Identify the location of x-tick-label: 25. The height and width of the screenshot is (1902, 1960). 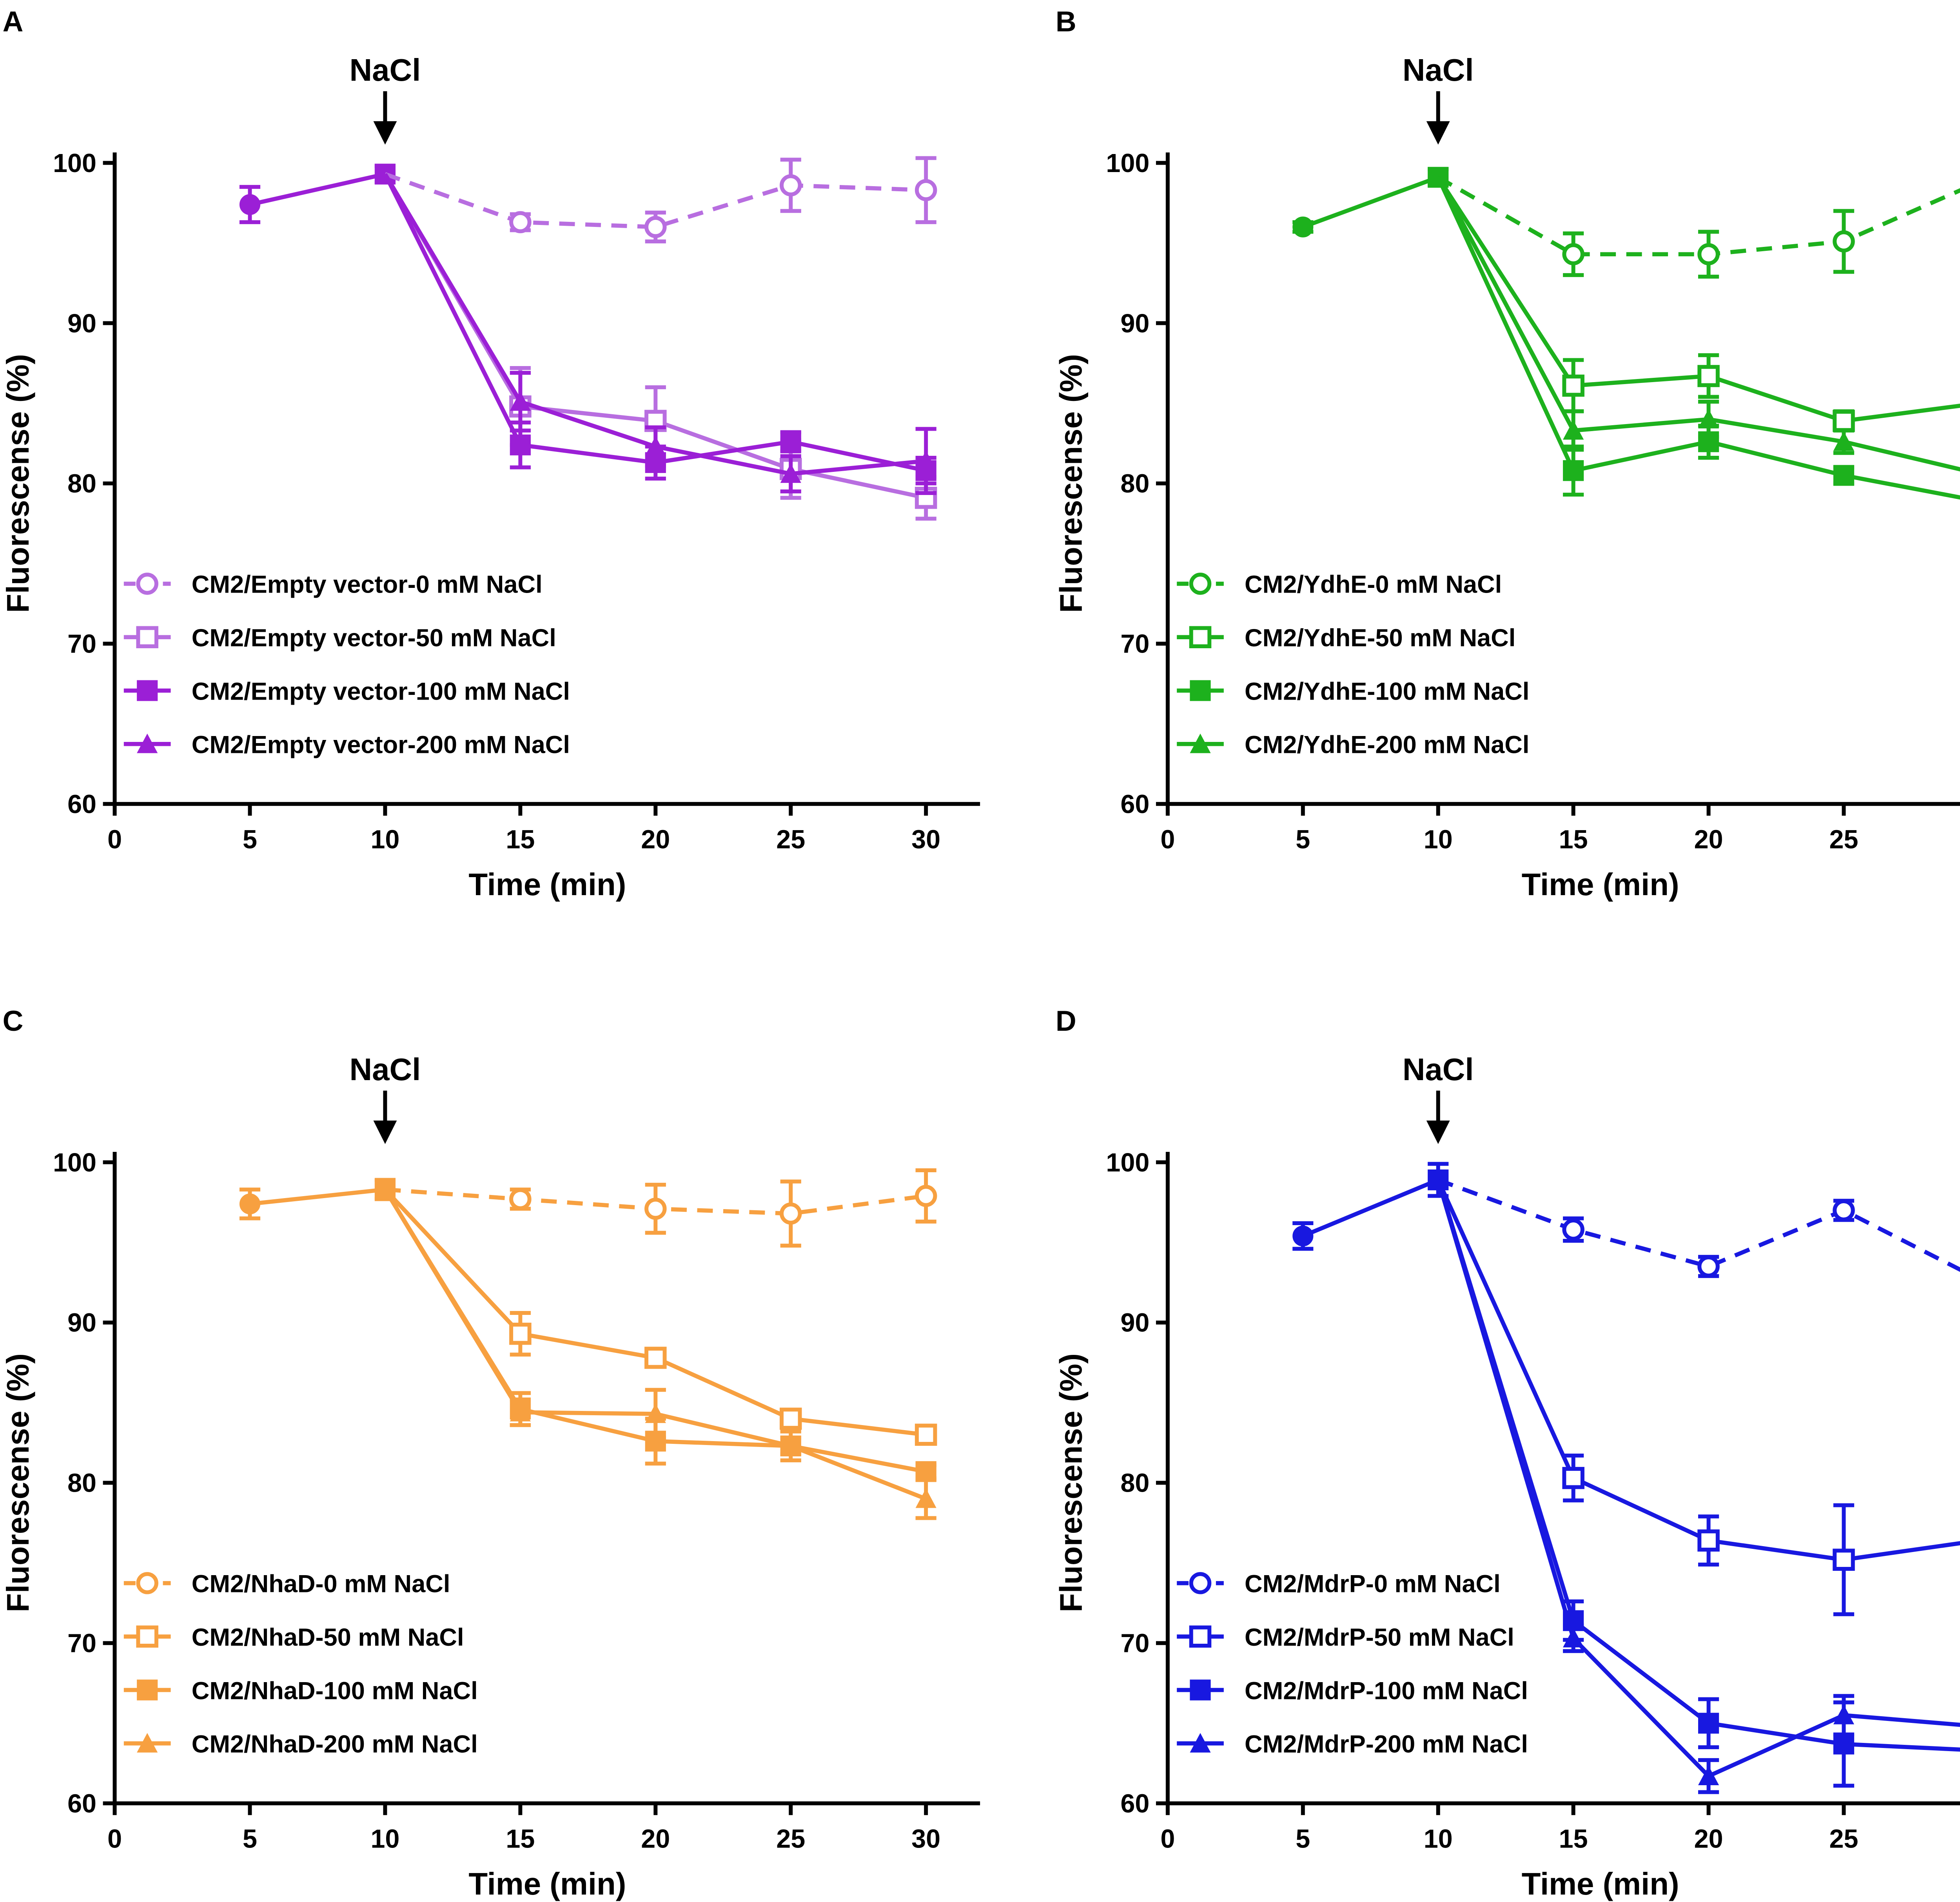
(790, 1838).